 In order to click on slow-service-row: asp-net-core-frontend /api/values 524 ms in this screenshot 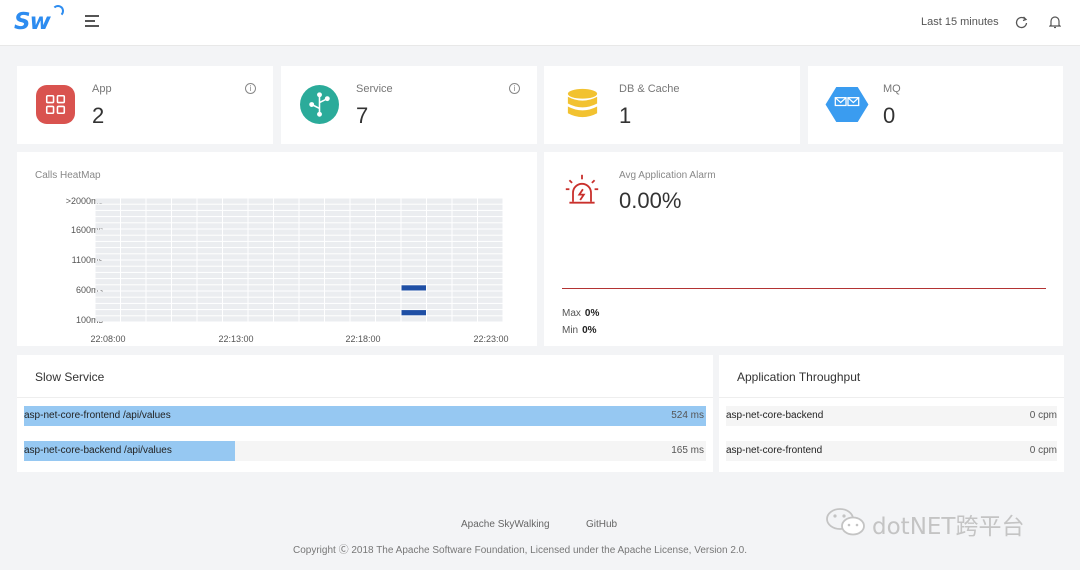, I will do `click(365, 416)`.